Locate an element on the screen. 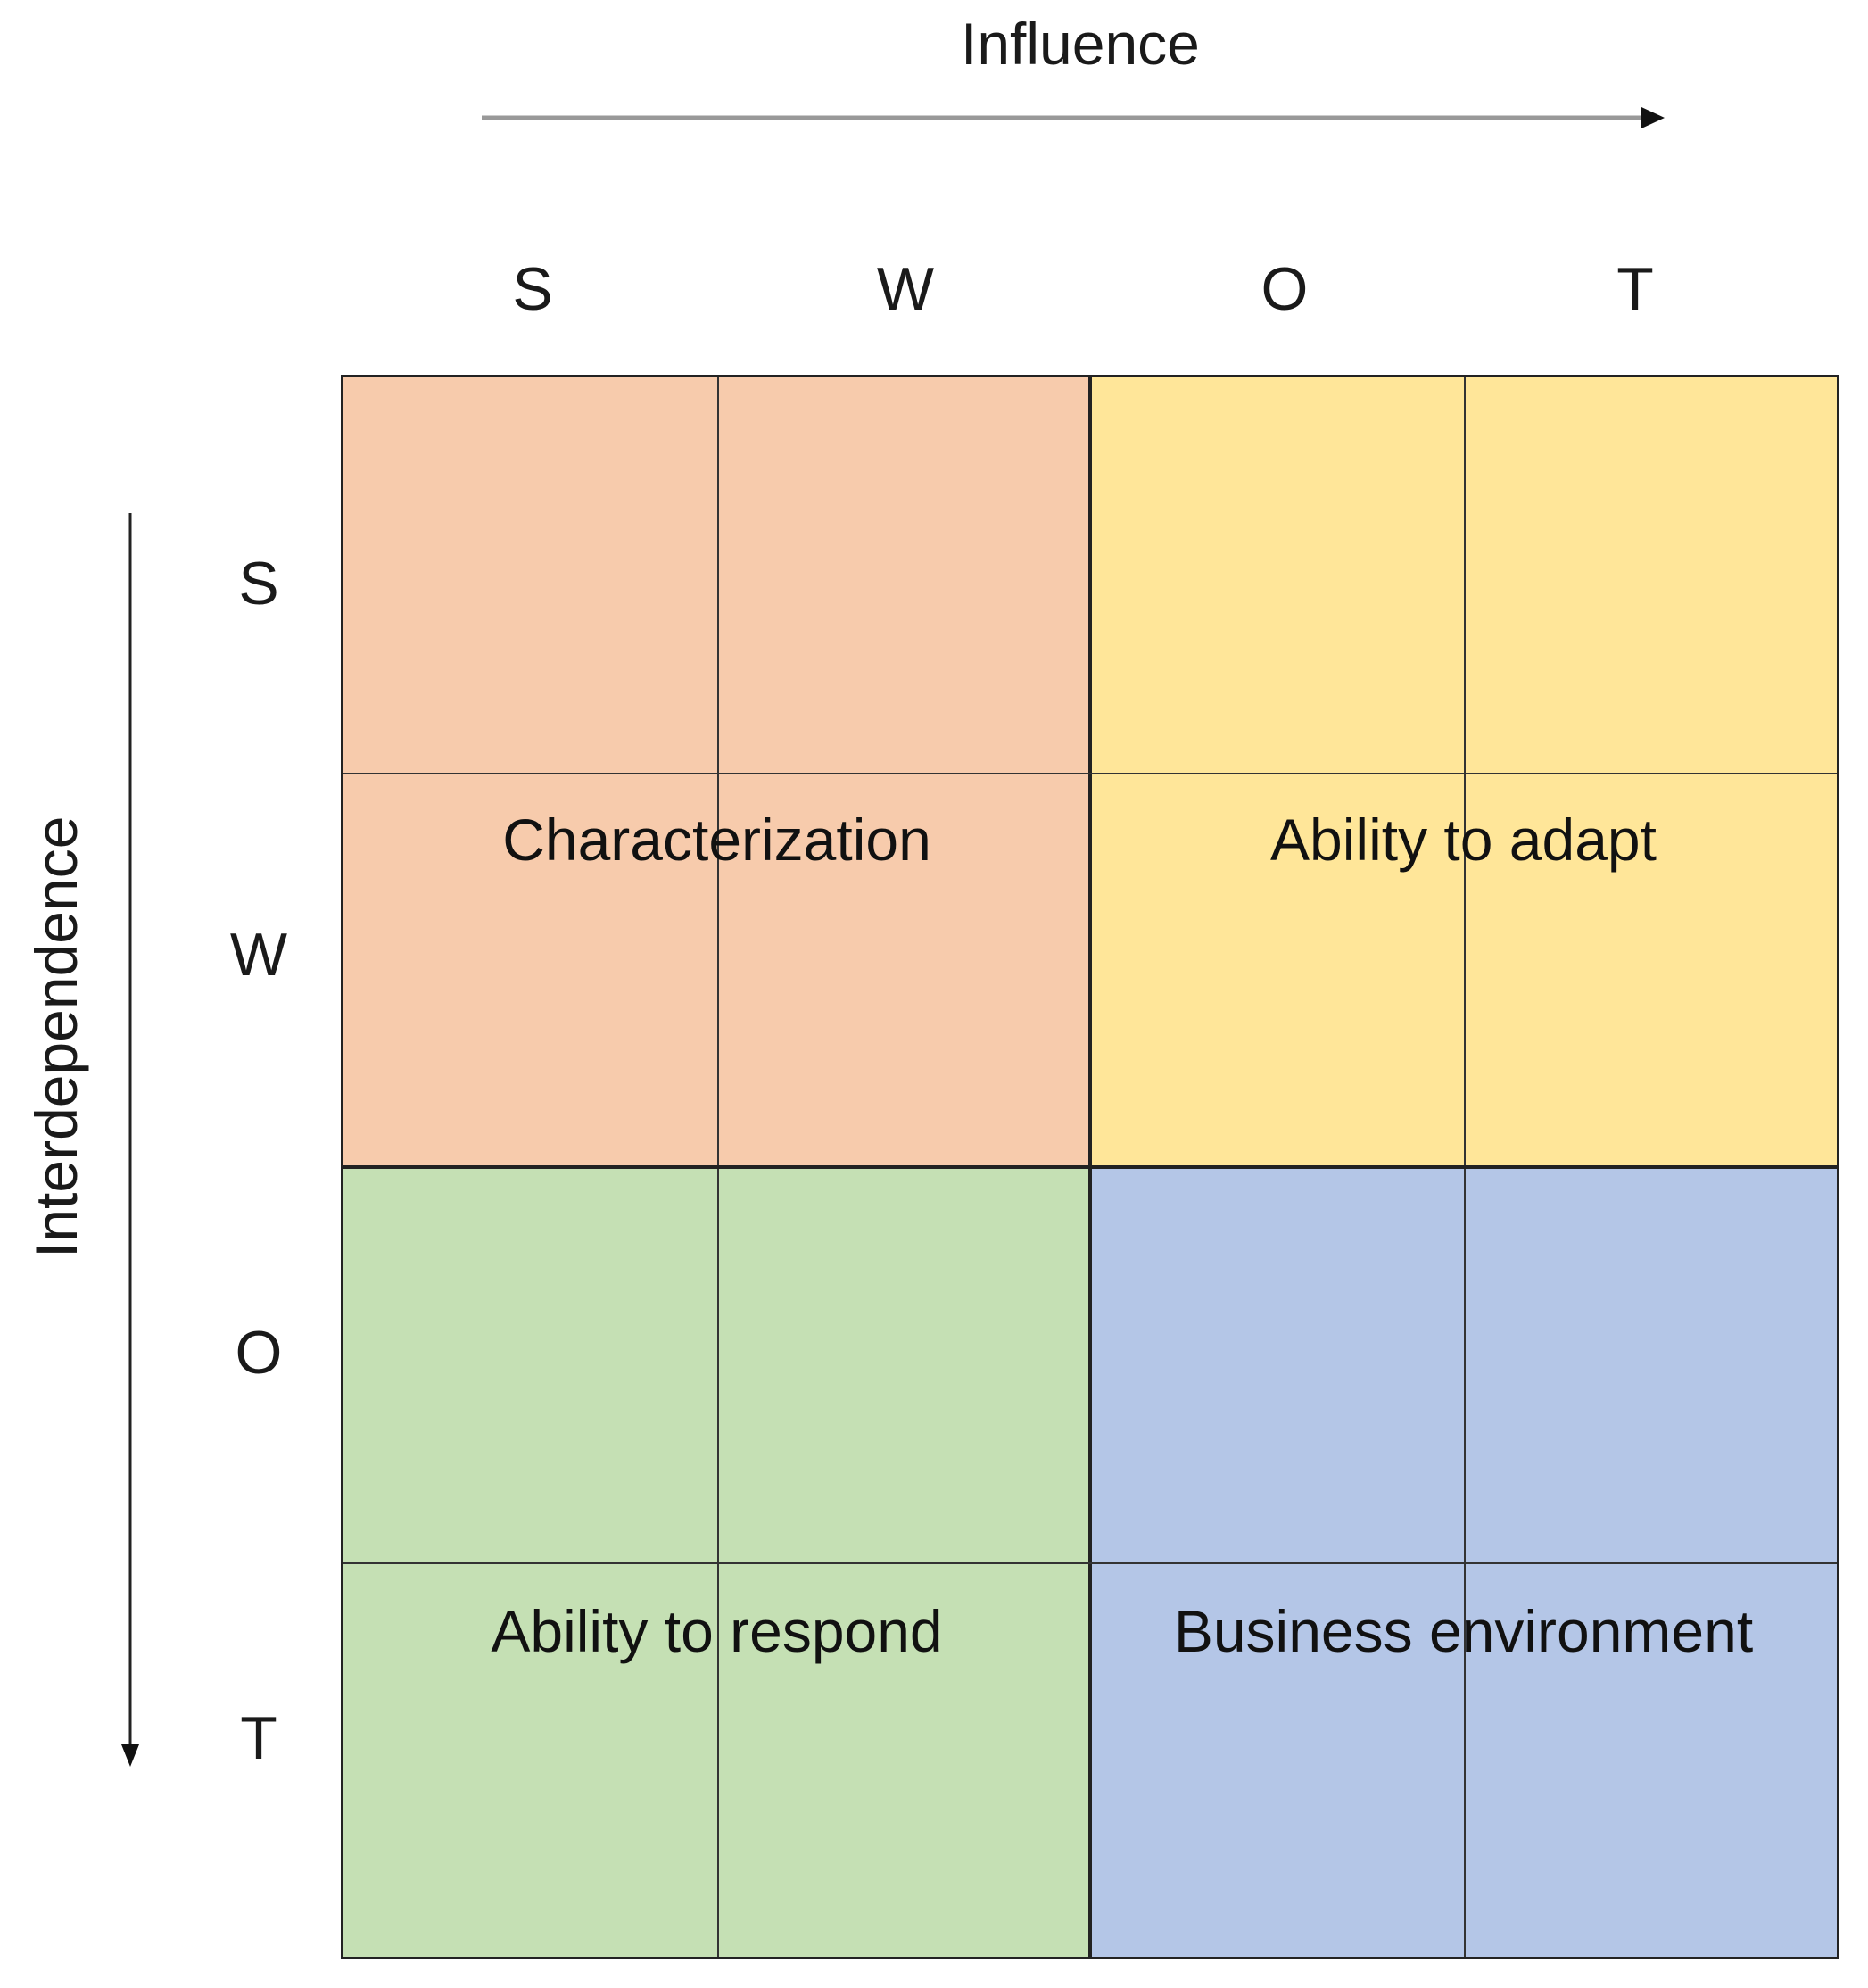 The height and width of the screenshot is (1988, 1868). column-label-t: T is located at coordinates (1635, 289).